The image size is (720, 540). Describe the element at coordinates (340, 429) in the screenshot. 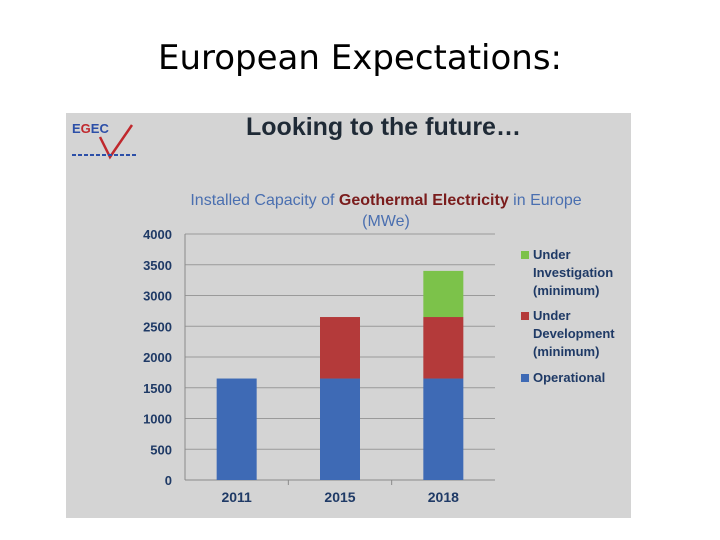

I see `bar-operational-2015` at that location.